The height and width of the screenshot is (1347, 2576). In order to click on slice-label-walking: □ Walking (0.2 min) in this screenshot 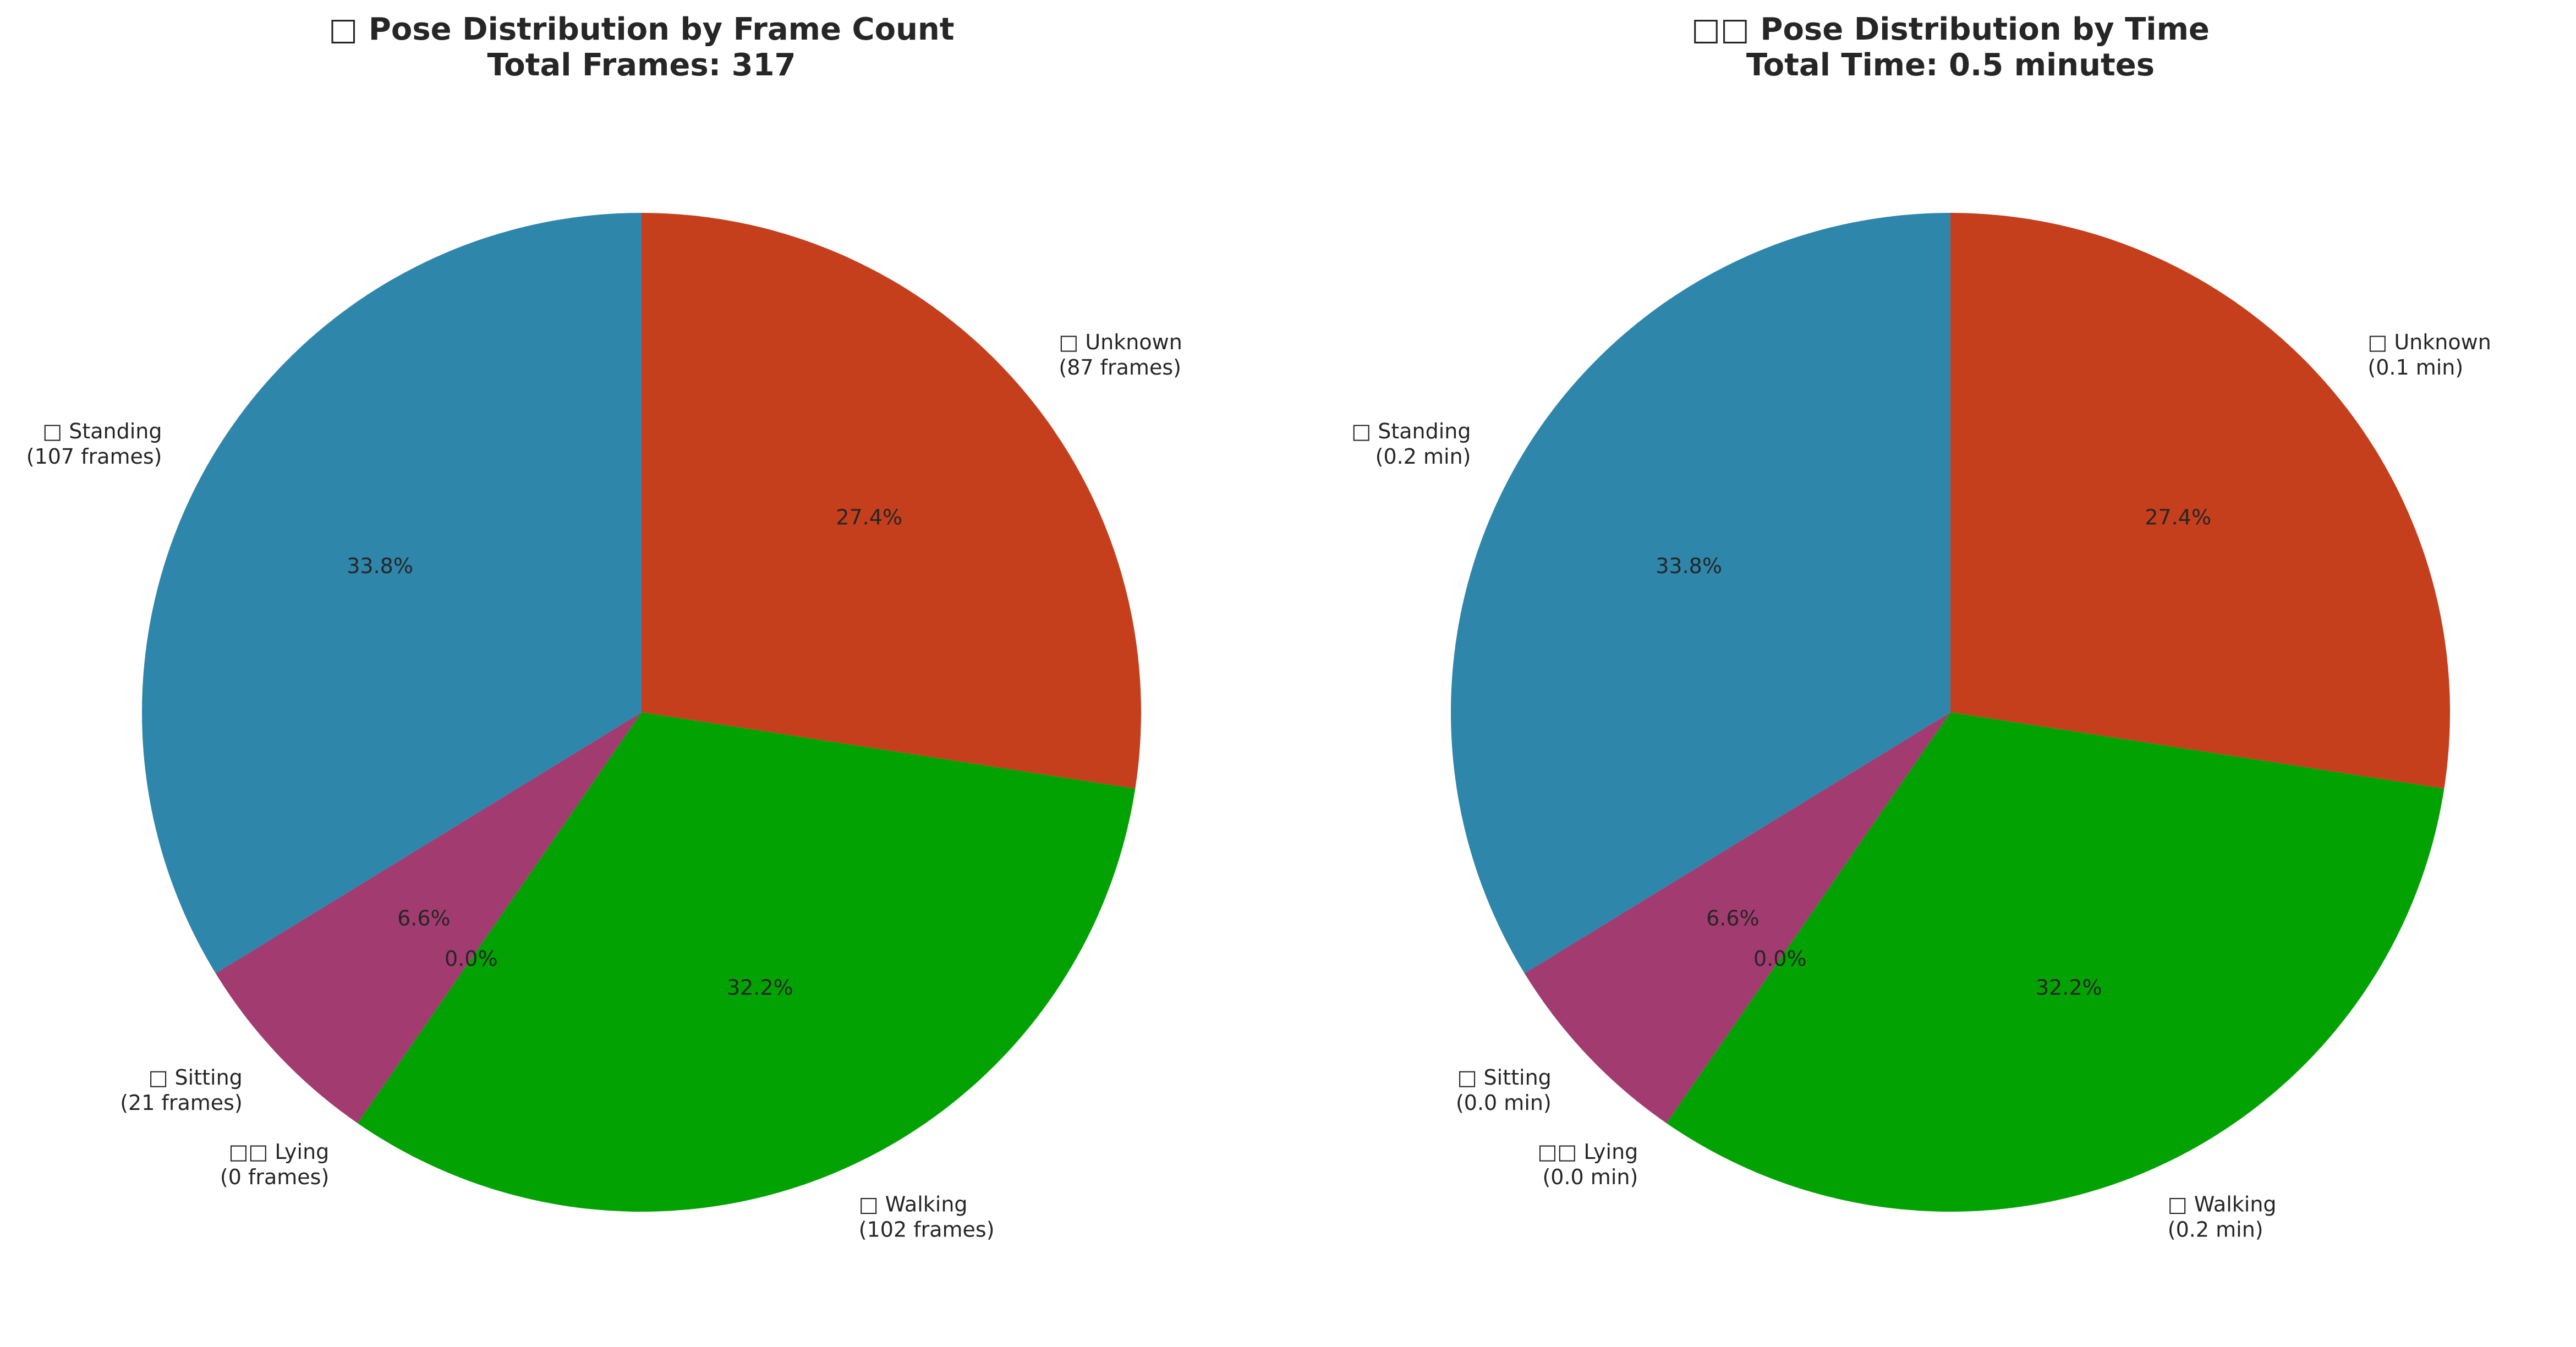, I will do `click(2222, 1217)`.